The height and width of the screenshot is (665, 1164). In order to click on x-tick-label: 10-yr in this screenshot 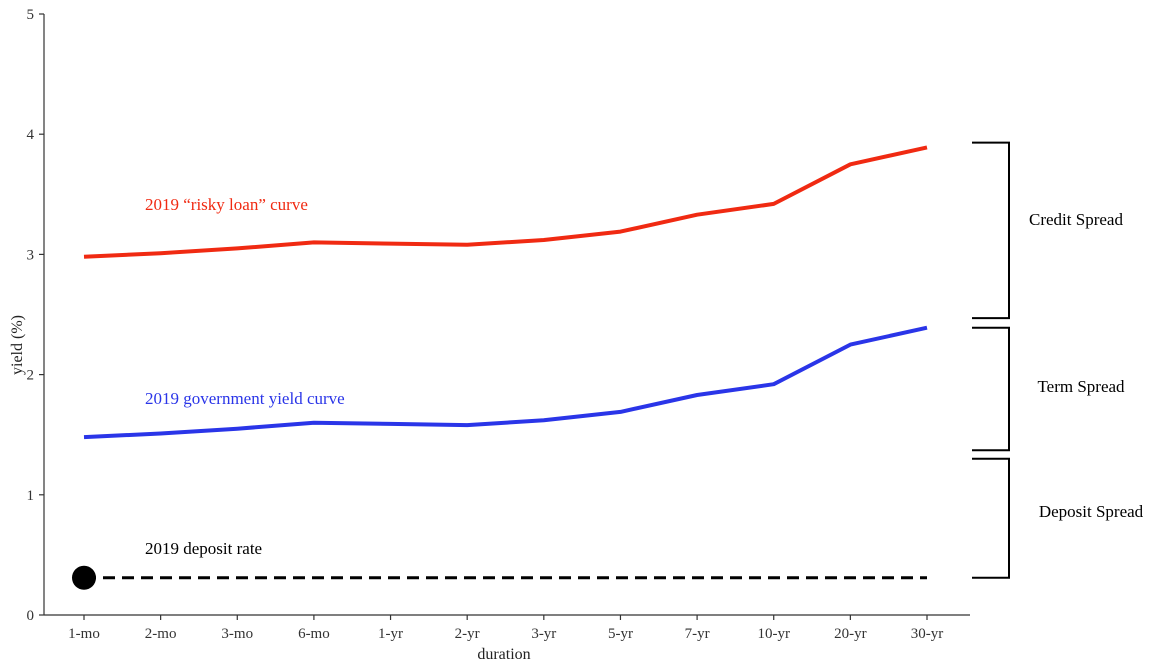, I will do `click(773, 634)`.